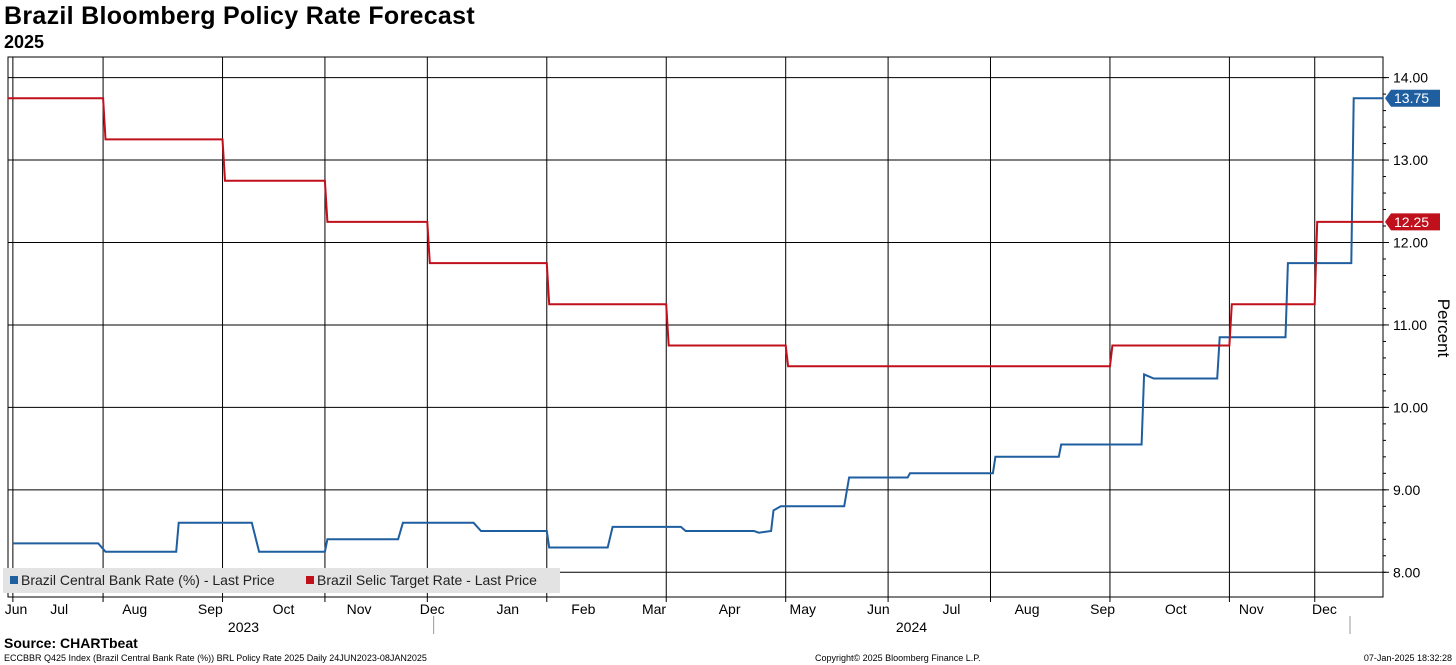 The width and height of the screenshot is (1456, 665). What do you see at coordinates (427, 580) in the screenshot?
I see `legend-entry: Brazil Selic Target Rate - Last Price` at bounding box center [427, 580].